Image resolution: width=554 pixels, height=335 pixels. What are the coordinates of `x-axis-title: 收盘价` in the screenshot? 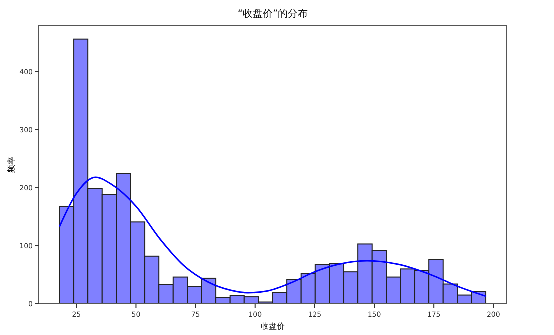 It's located at (273, 326).